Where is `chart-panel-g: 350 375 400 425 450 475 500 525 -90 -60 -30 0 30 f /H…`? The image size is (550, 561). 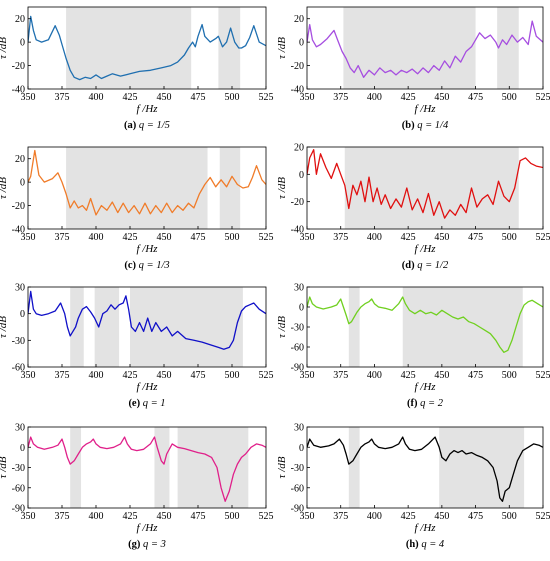 chart-panel-g: 350 375 400 425 450 475 500 525 -90 -60 -30 0 30 f /H… is located at coordinates (137, 487).